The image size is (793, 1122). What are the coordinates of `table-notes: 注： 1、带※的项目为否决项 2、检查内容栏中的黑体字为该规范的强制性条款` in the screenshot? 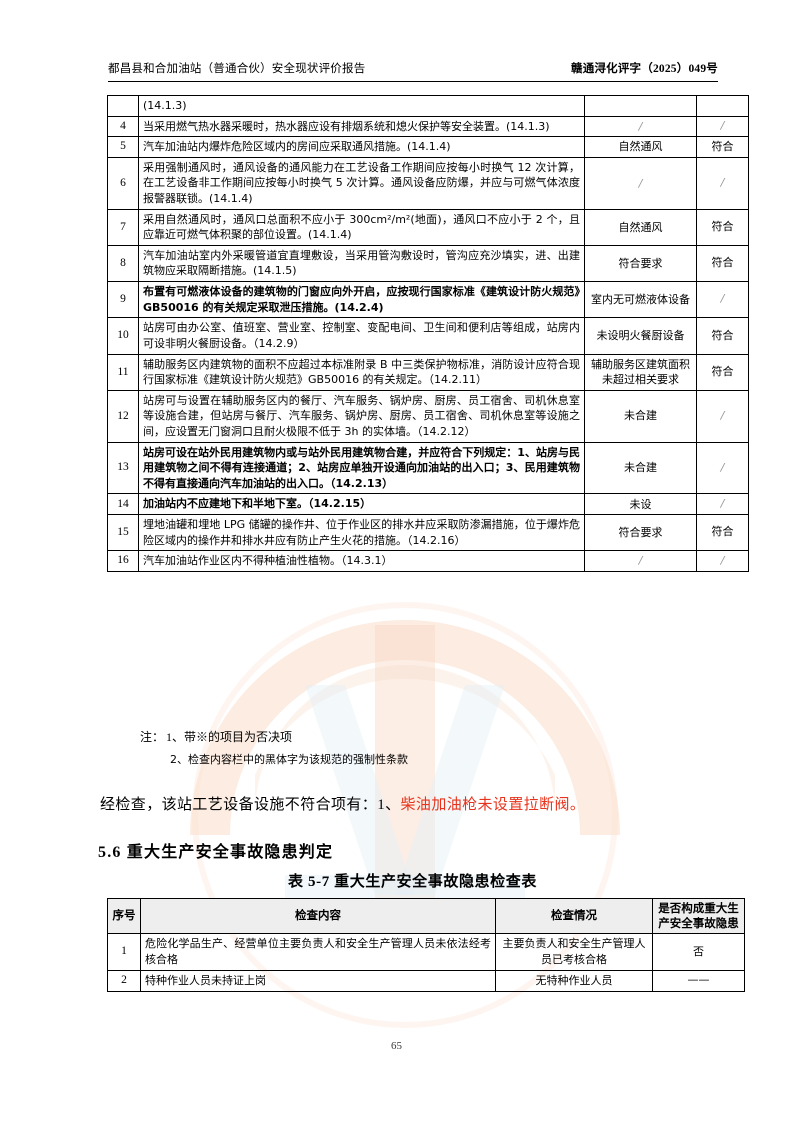 It's located at (413, 748).